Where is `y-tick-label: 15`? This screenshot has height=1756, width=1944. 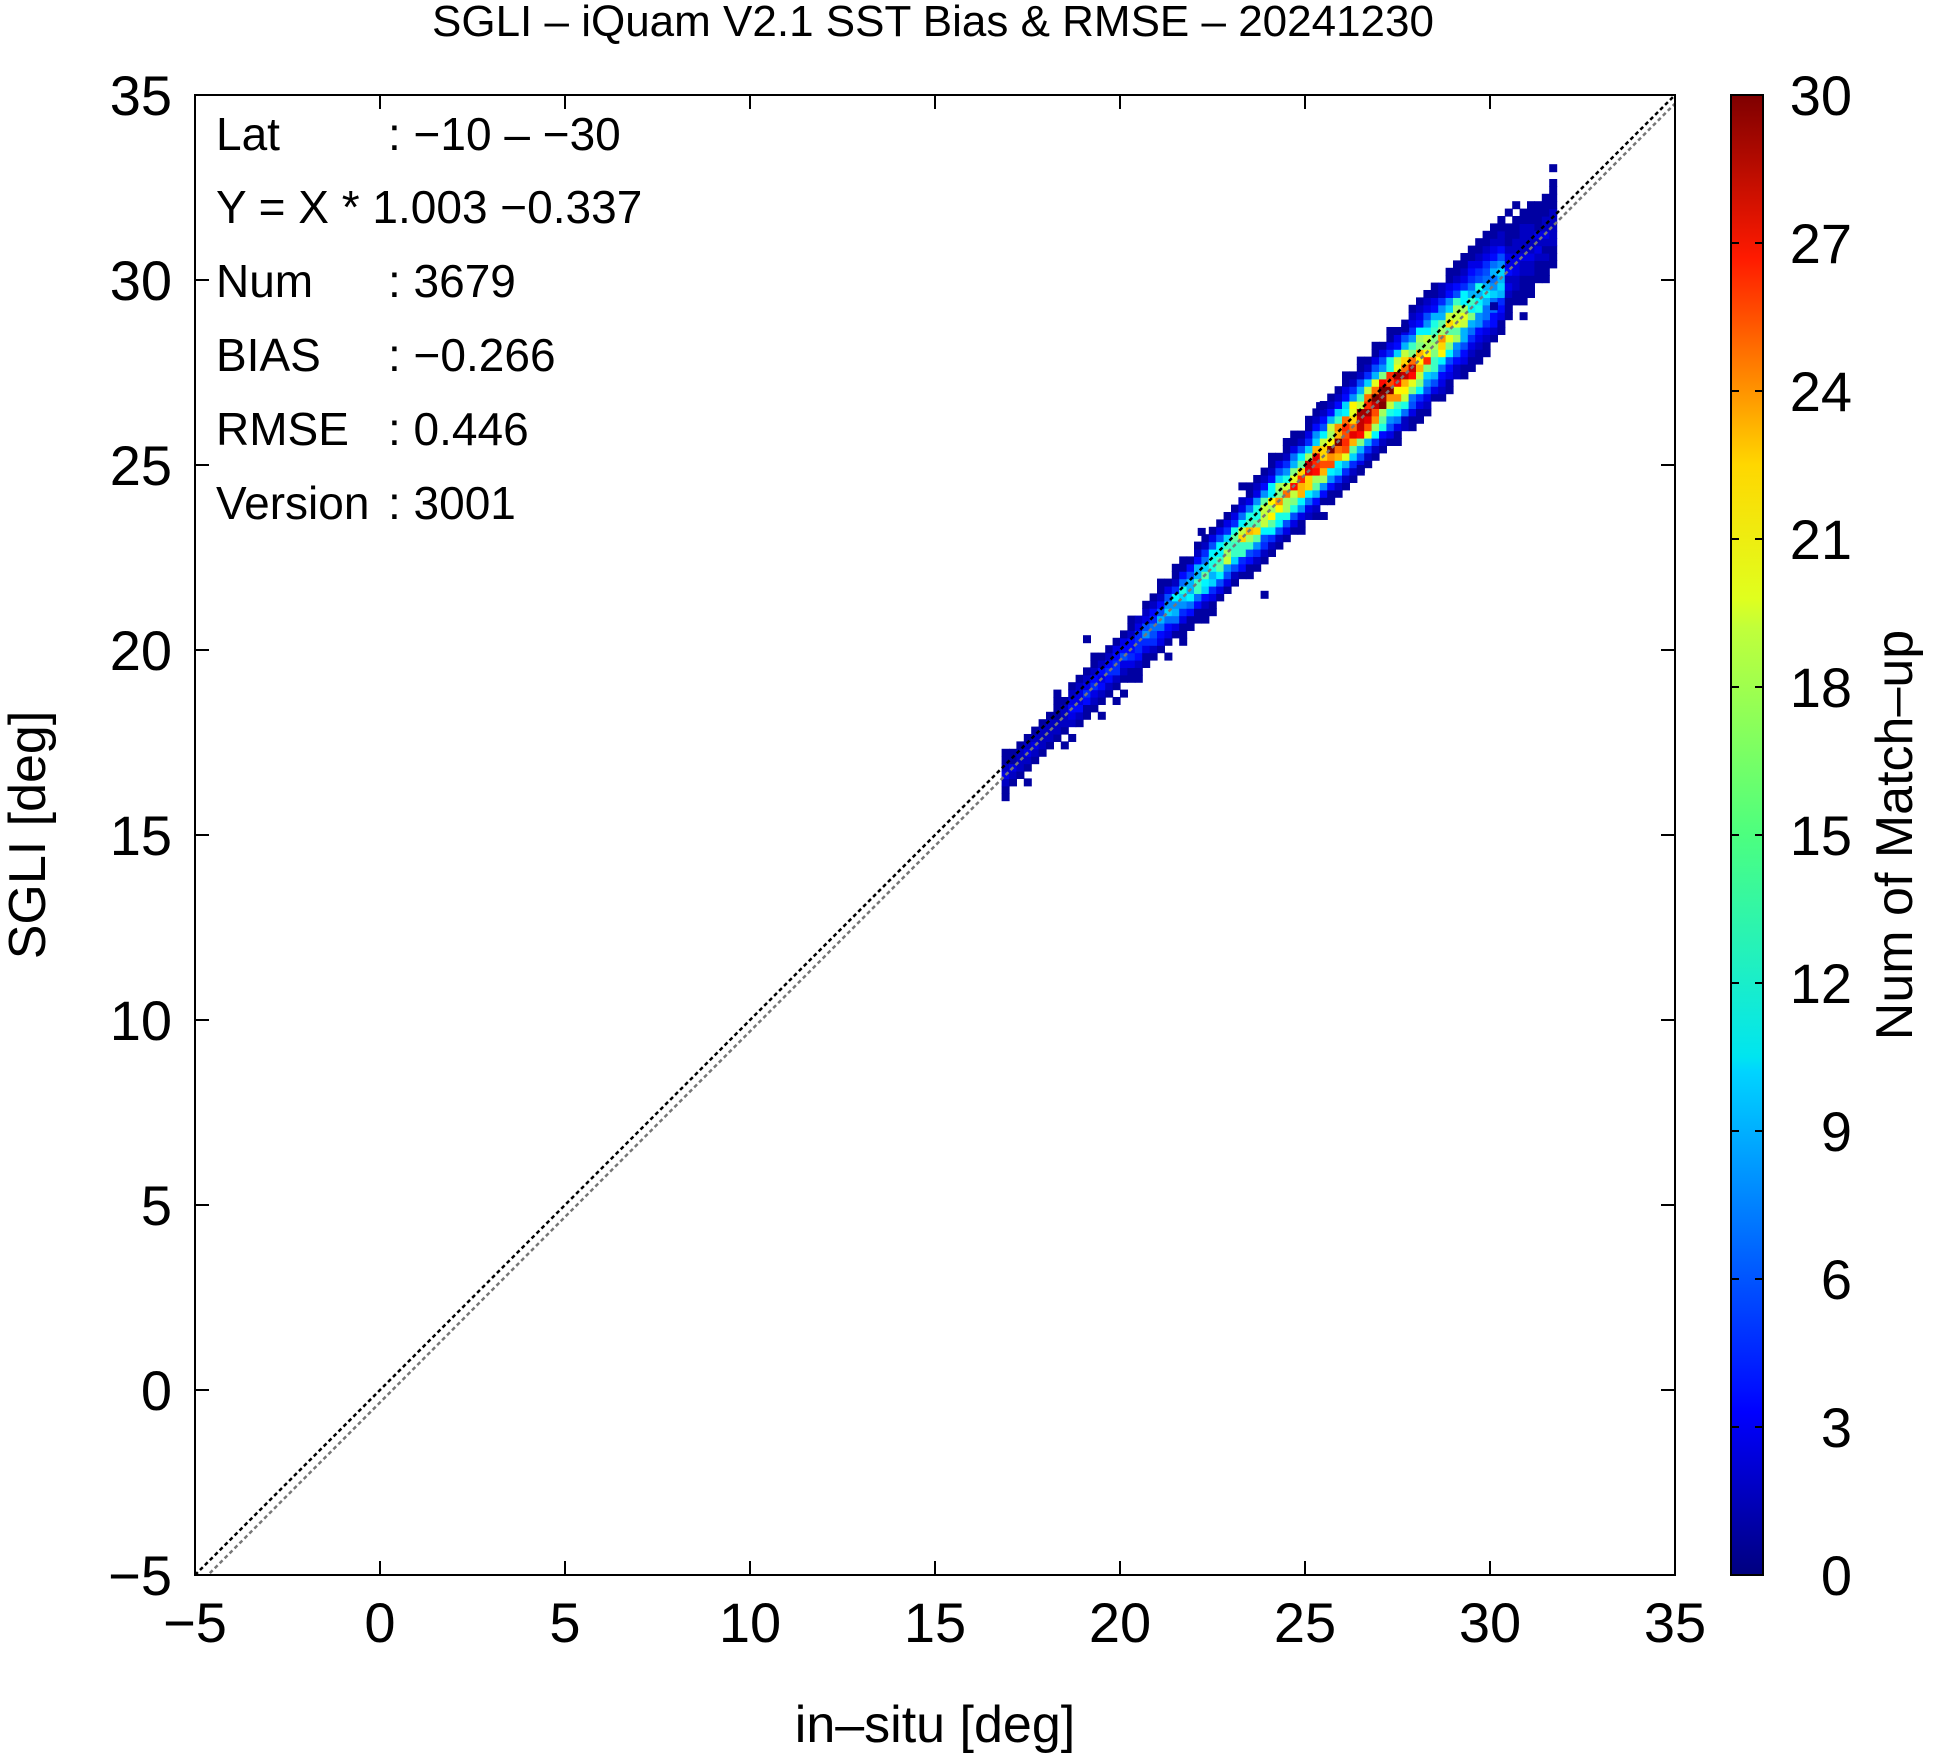 y-tick-label: 15 is located at coordinates (141, 835).